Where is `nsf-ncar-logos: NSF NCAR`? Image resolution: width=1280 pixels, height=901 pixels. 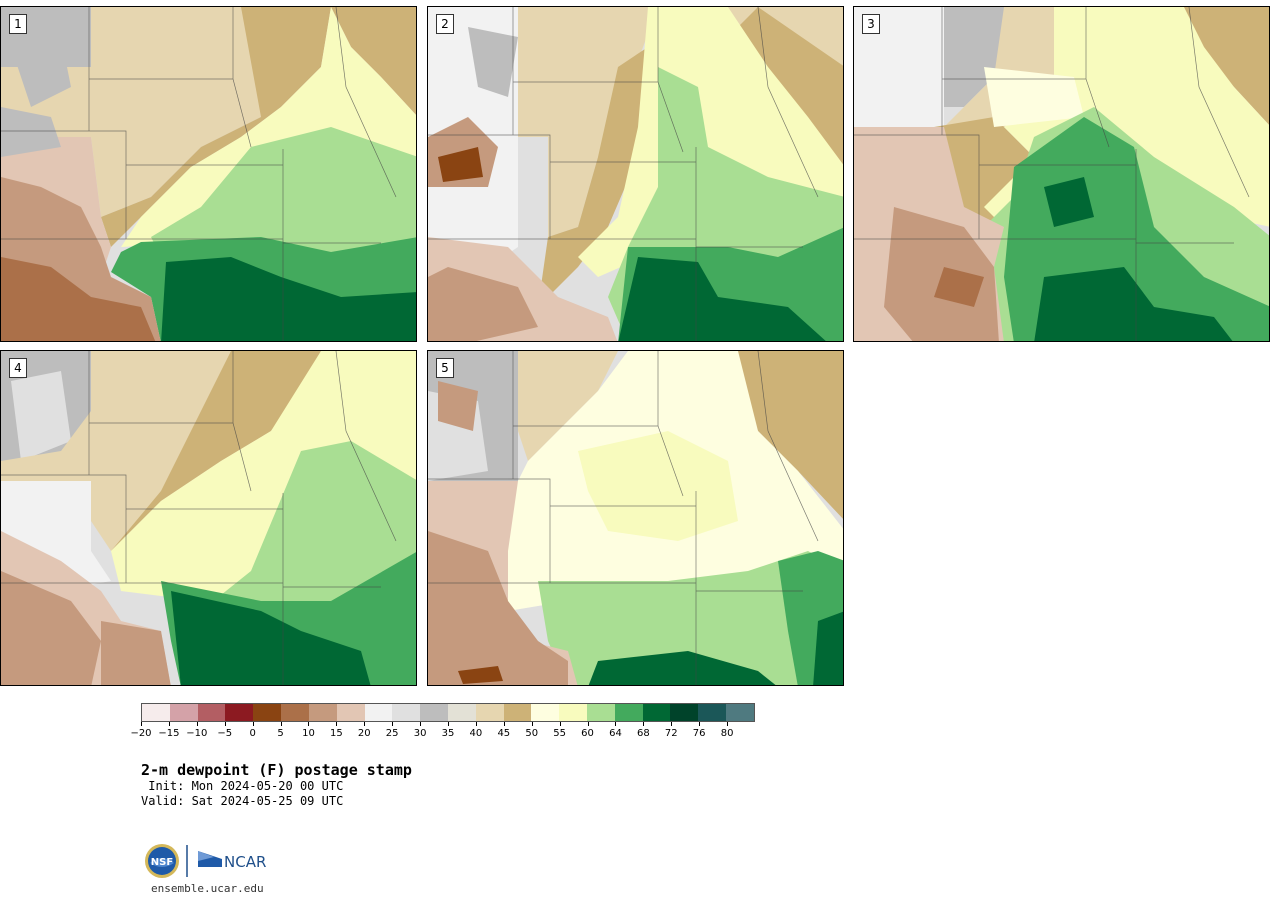
nsf-ncar-logos: NSF NCAR is located at coordinates (205, 861).